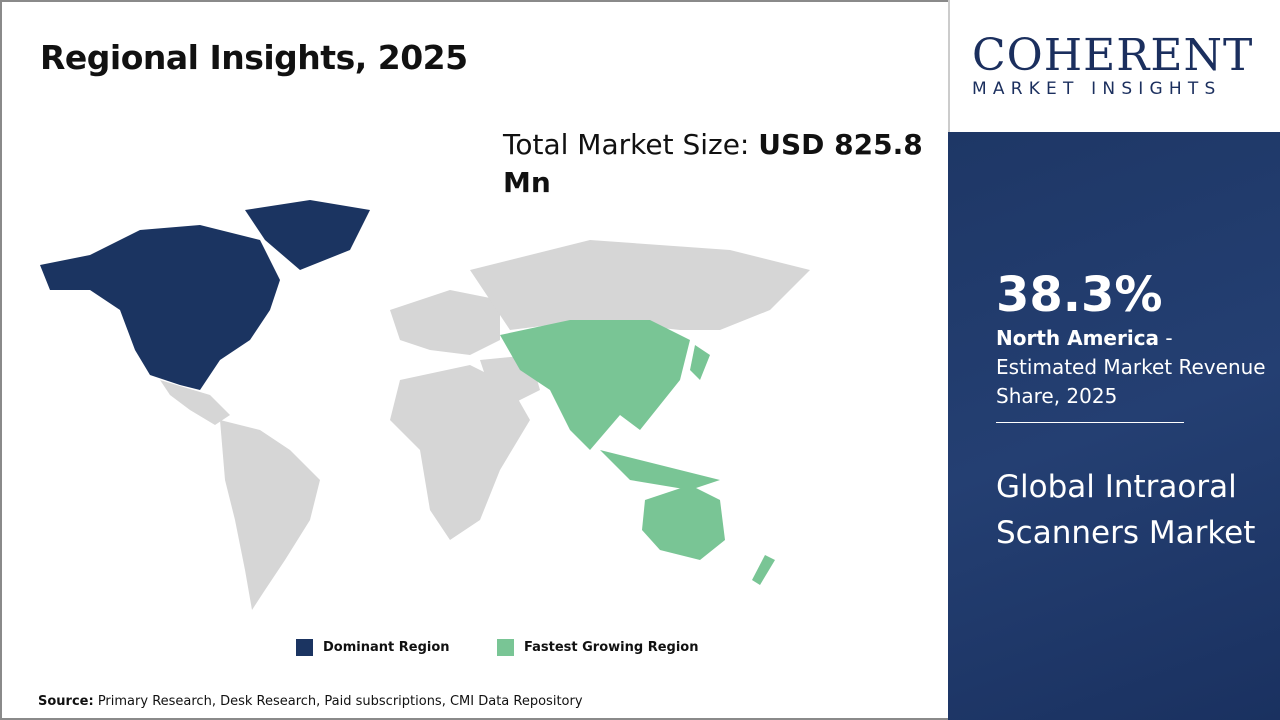  Describe the element at coordinates (254, 57) in the screenshot. I see `page-title: Regional Insights, 2025` at that location.